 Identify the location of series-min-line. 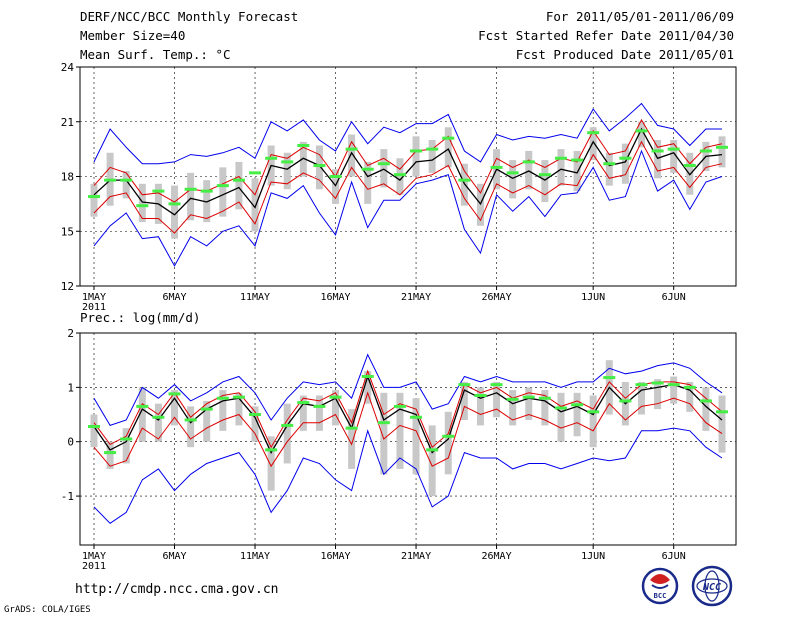
(408, 475).